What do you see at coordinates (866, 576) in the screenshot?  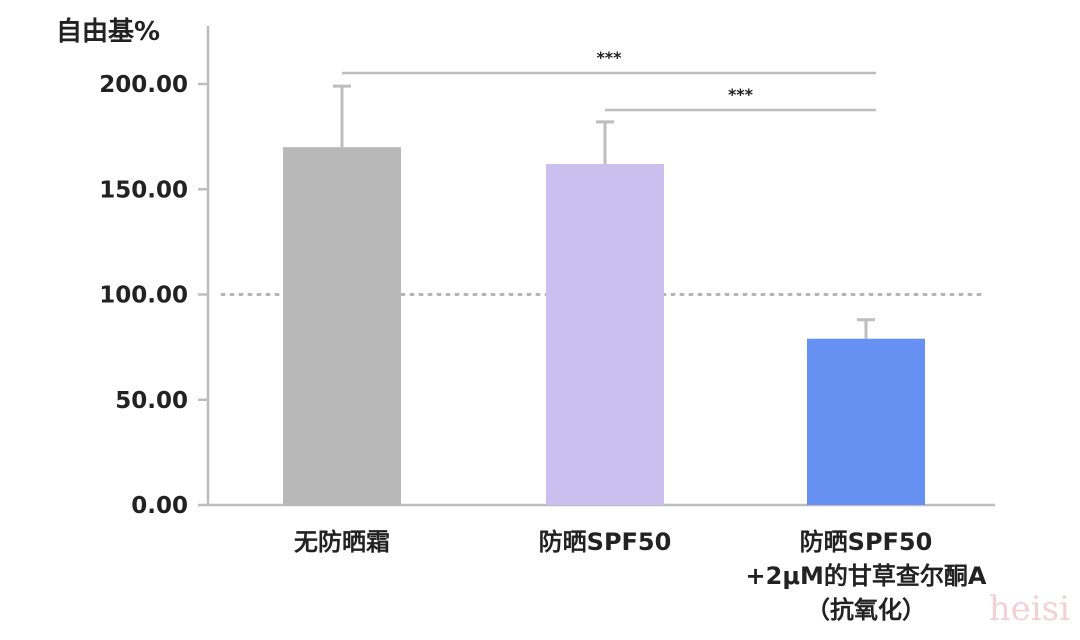 I see `x-category-label: +2μM的甘草查尔酮A` at bounding box center [866, 576].